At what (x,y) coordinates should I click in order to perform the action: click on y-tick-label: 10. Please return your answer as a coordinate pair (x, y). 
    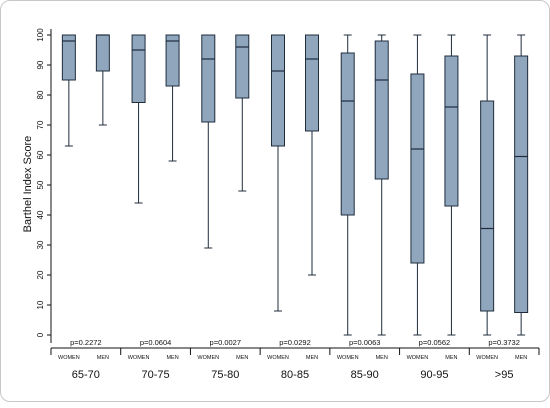
    Looking at the image, I should click on (40, 304).